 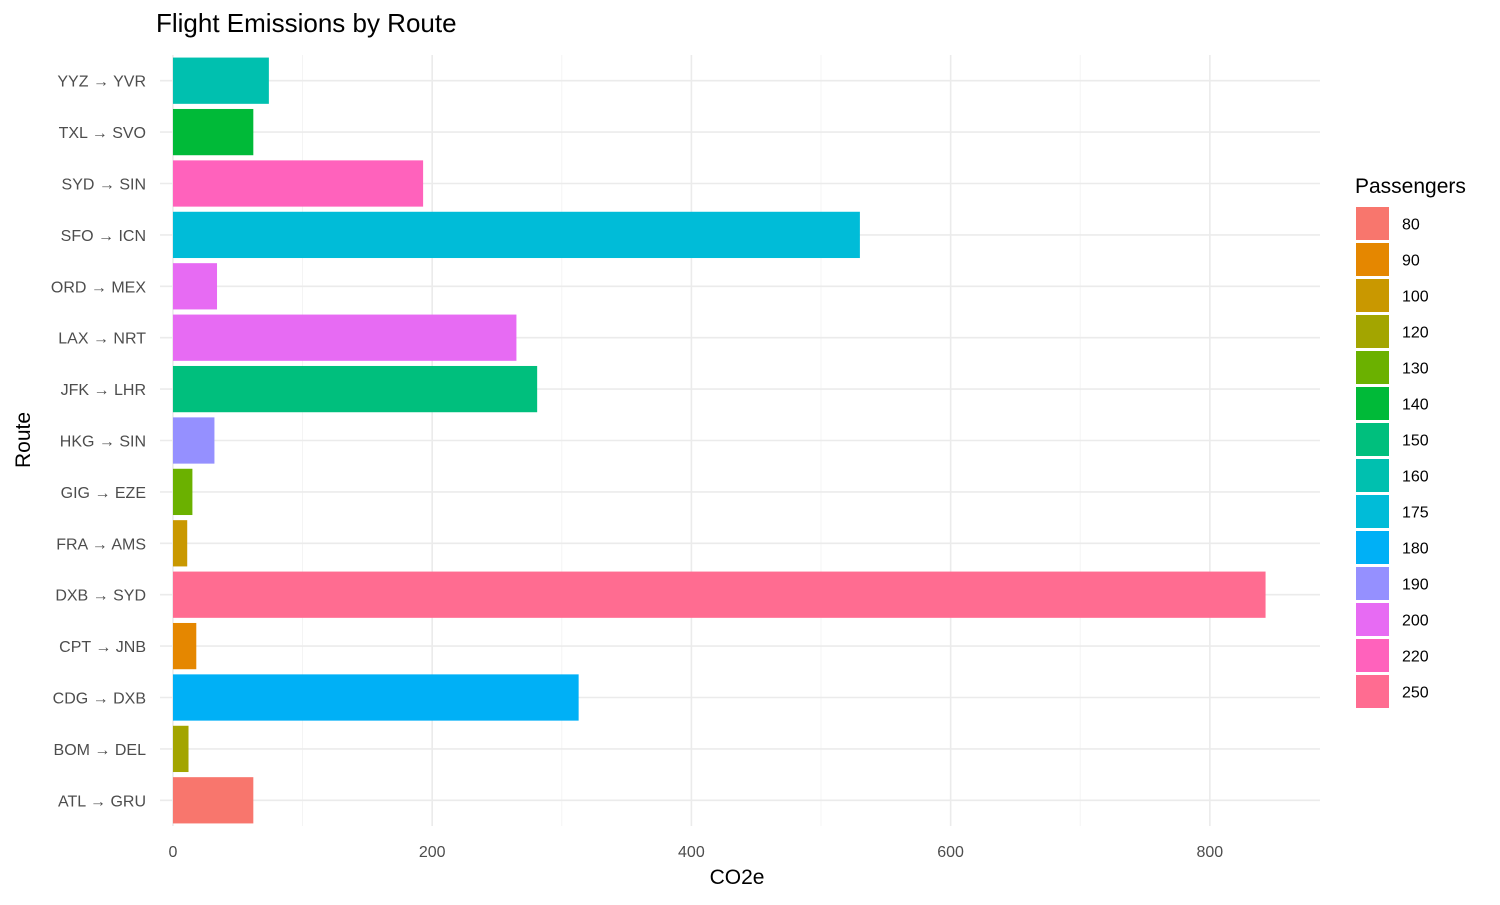 I want to click on y-tick-label: LAX → NRT, so click(x=102, y=339).